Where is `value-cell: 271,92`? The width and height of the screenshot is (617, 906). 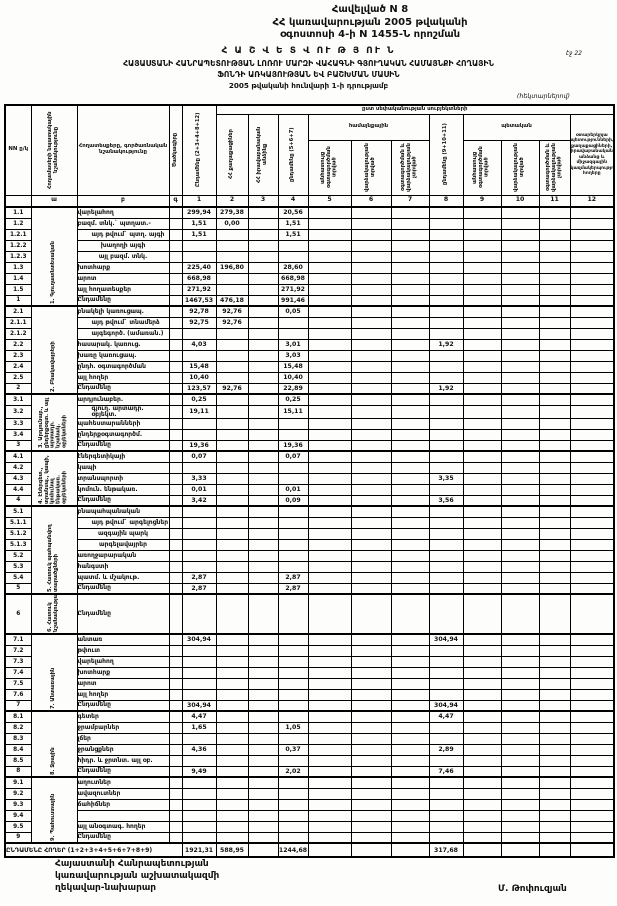 value-cell: 271,92 is located at coordinates (199, 289).